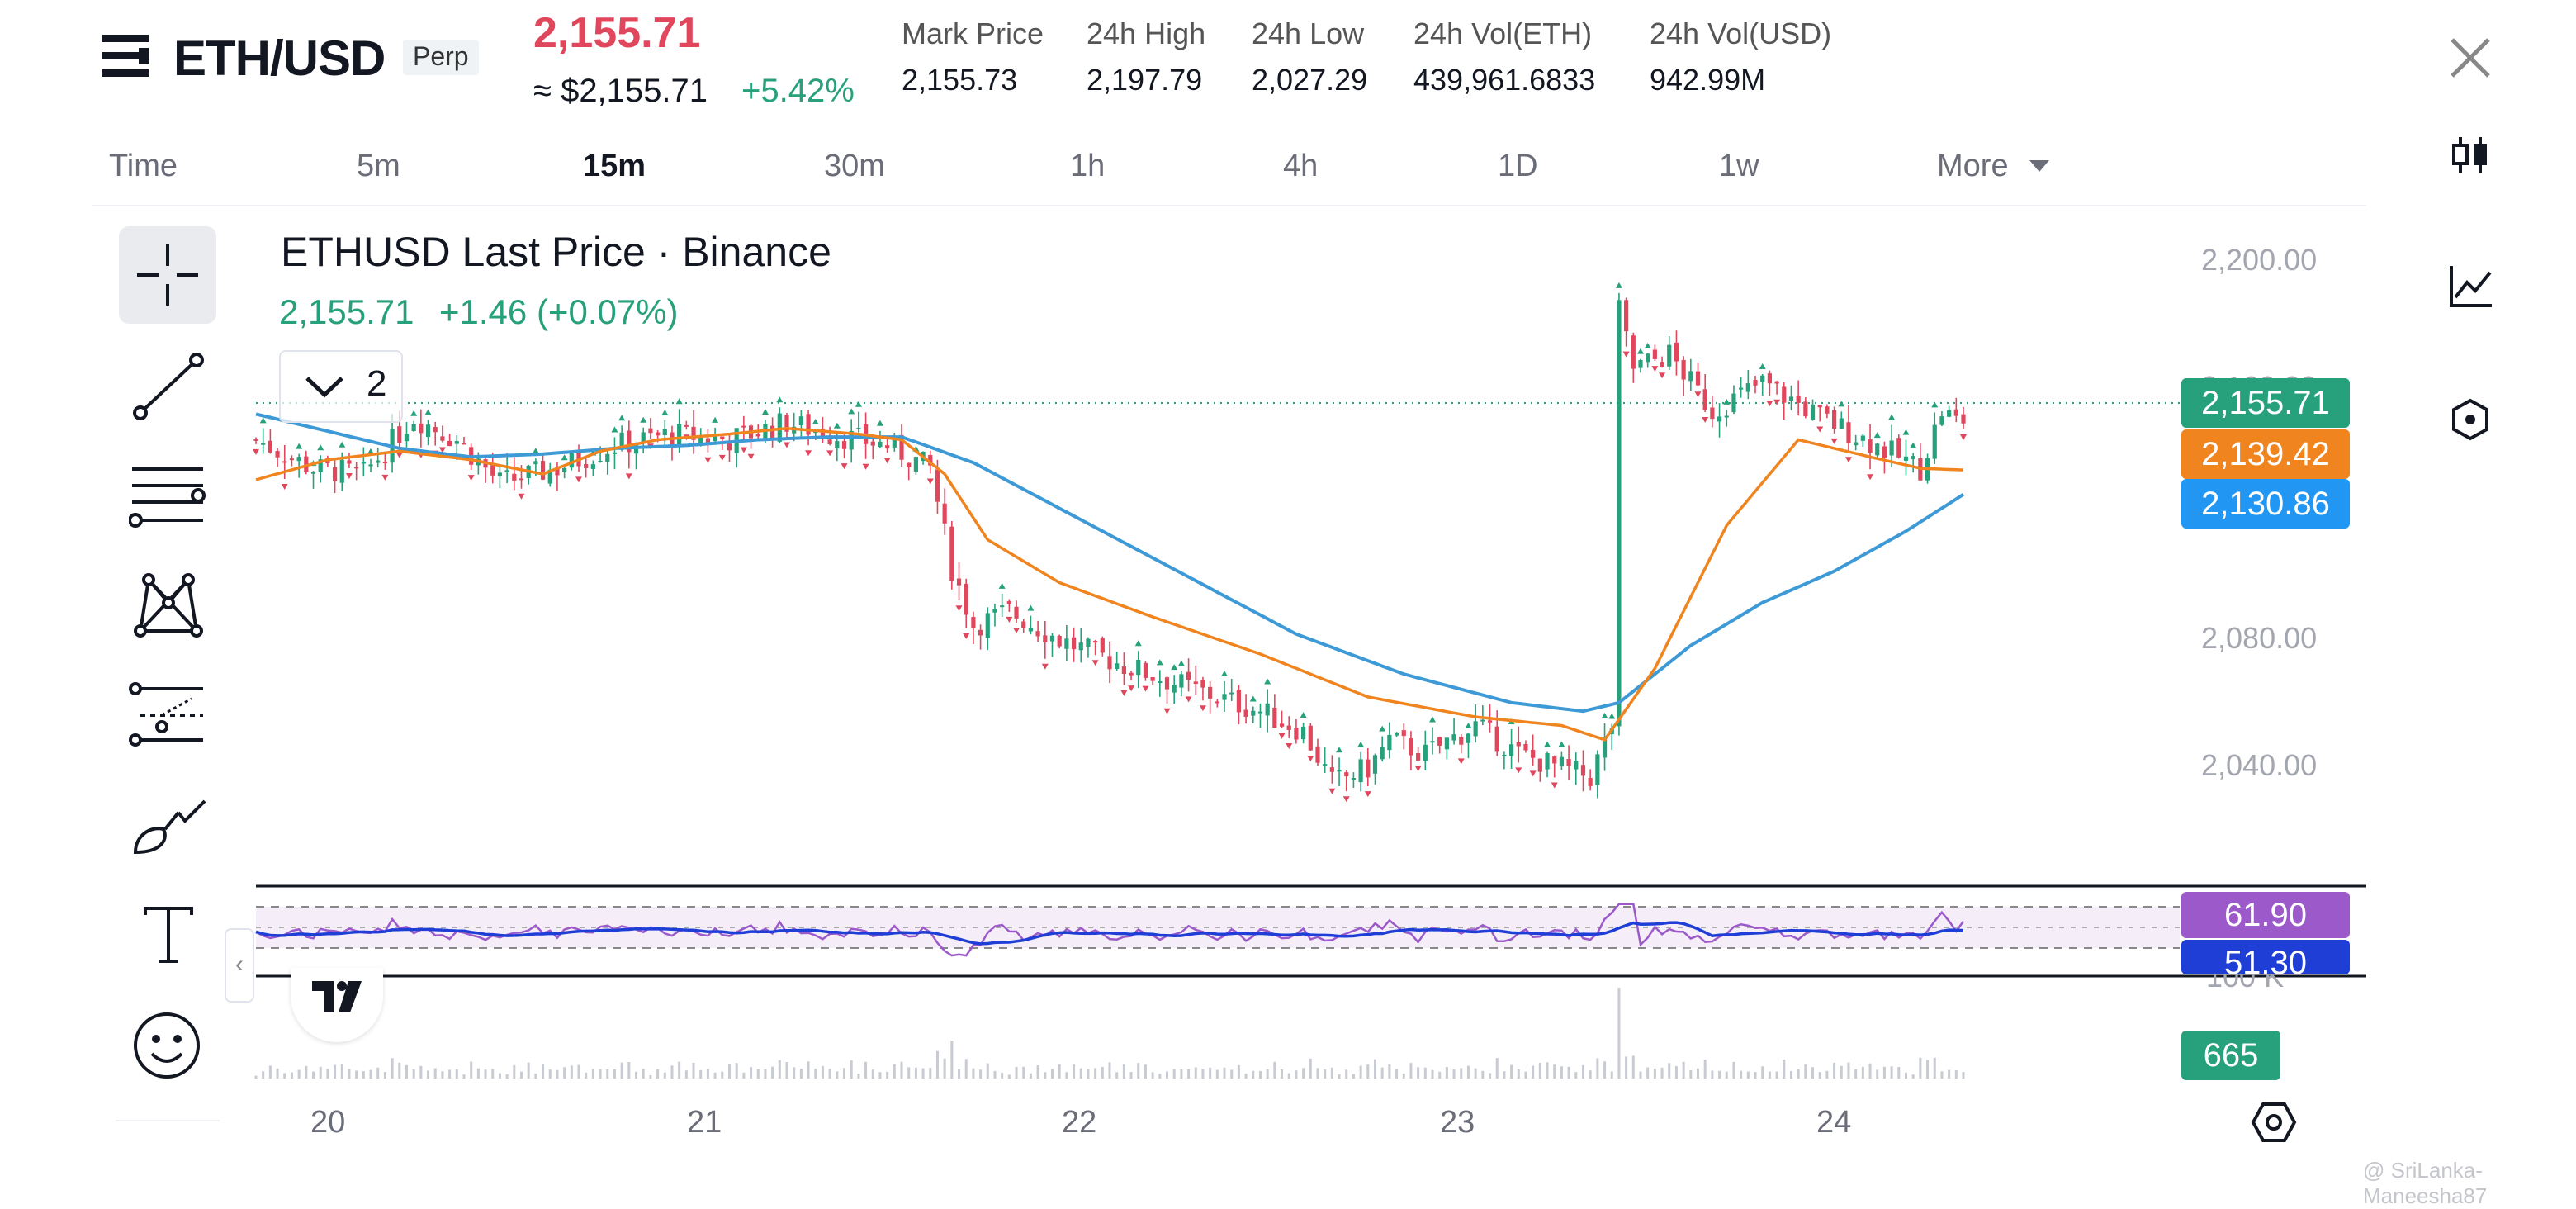  Describe the element at coordinates (2470, 155) in the screenshot. I see `candles-icon` at that location.